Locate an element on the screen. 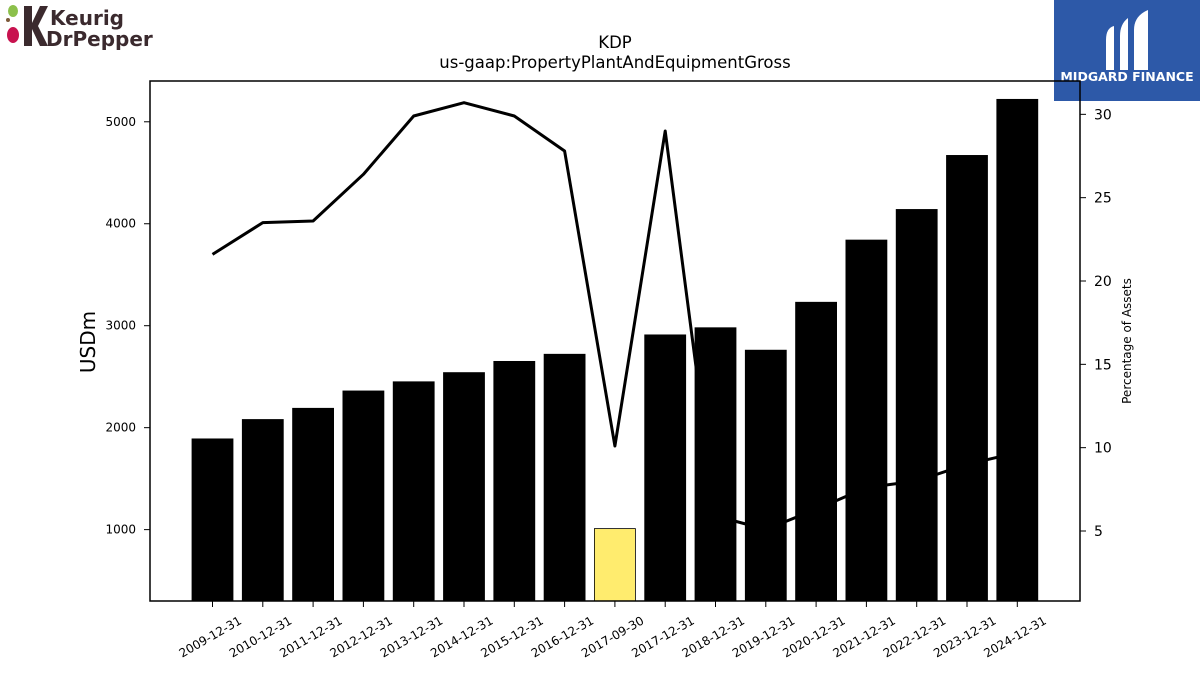 This screenshot has height=675, width=1200. midgard-finance-logo: MIDGARD FINANCE is located at coordinates (1127, 50).